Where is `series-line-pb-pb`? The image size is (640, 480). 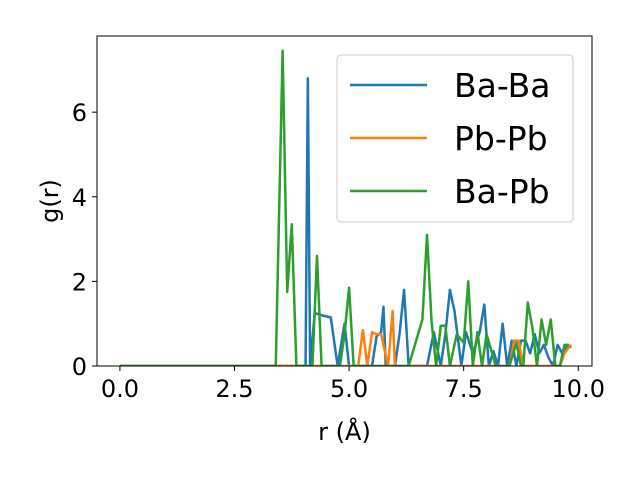 series-line-pb-pb is located at coordinates (346, 337).